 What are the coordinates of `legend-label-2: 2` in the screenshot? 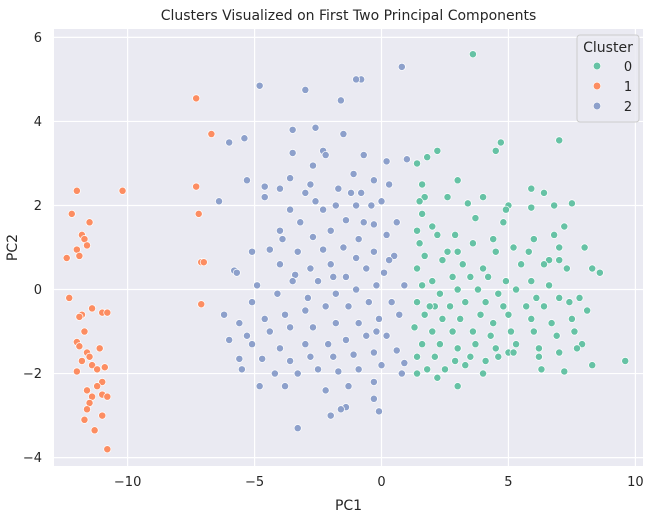 It's located at (628, 107).